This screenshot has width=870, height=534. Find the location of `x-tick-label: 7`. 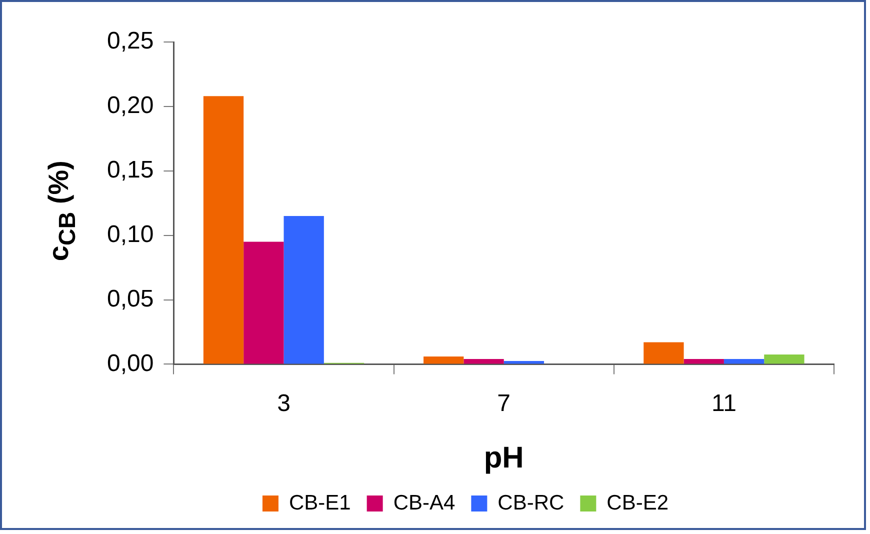

x-tick-label: 7 is located at coordinates (504, 404).